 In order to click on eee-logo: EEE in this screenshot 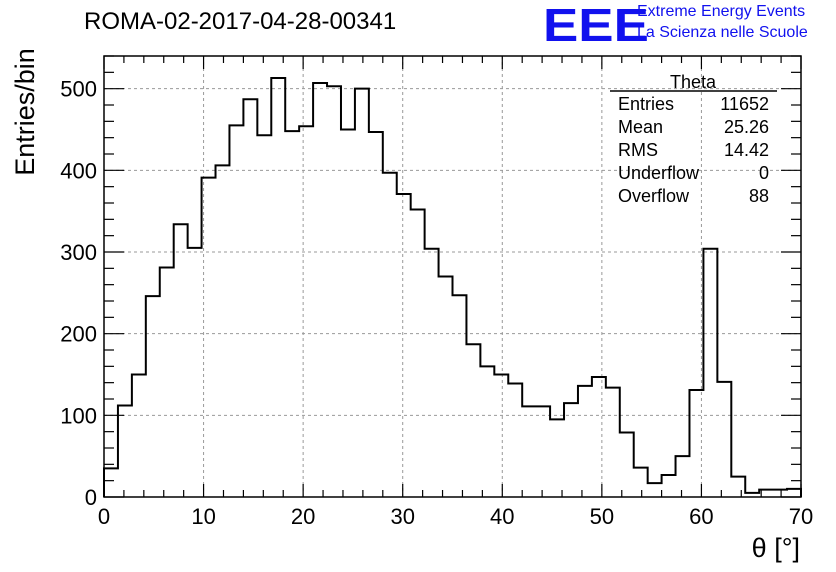, I will do `click(596, 25)`.